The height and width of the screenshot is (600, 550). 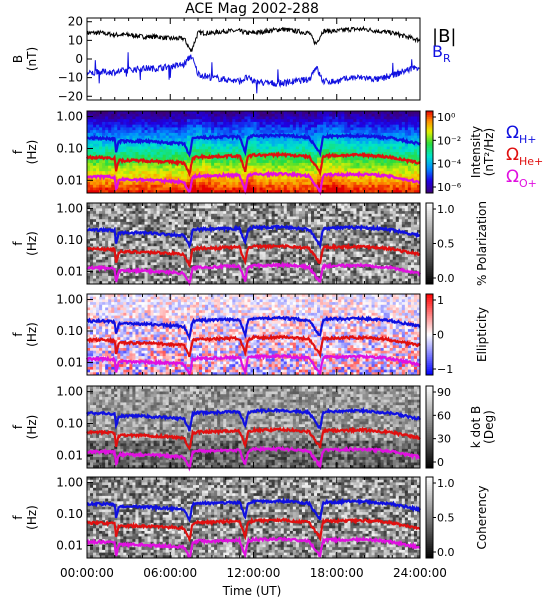 I want to click on power-colorbar-swatch, so click(x=429, y=141).